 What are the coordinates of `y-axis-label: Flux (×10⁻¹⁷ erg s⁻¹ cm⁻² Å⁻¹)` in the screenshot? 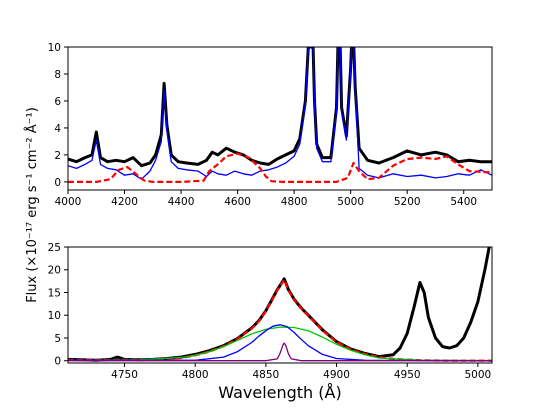 It's located at (32, 205).